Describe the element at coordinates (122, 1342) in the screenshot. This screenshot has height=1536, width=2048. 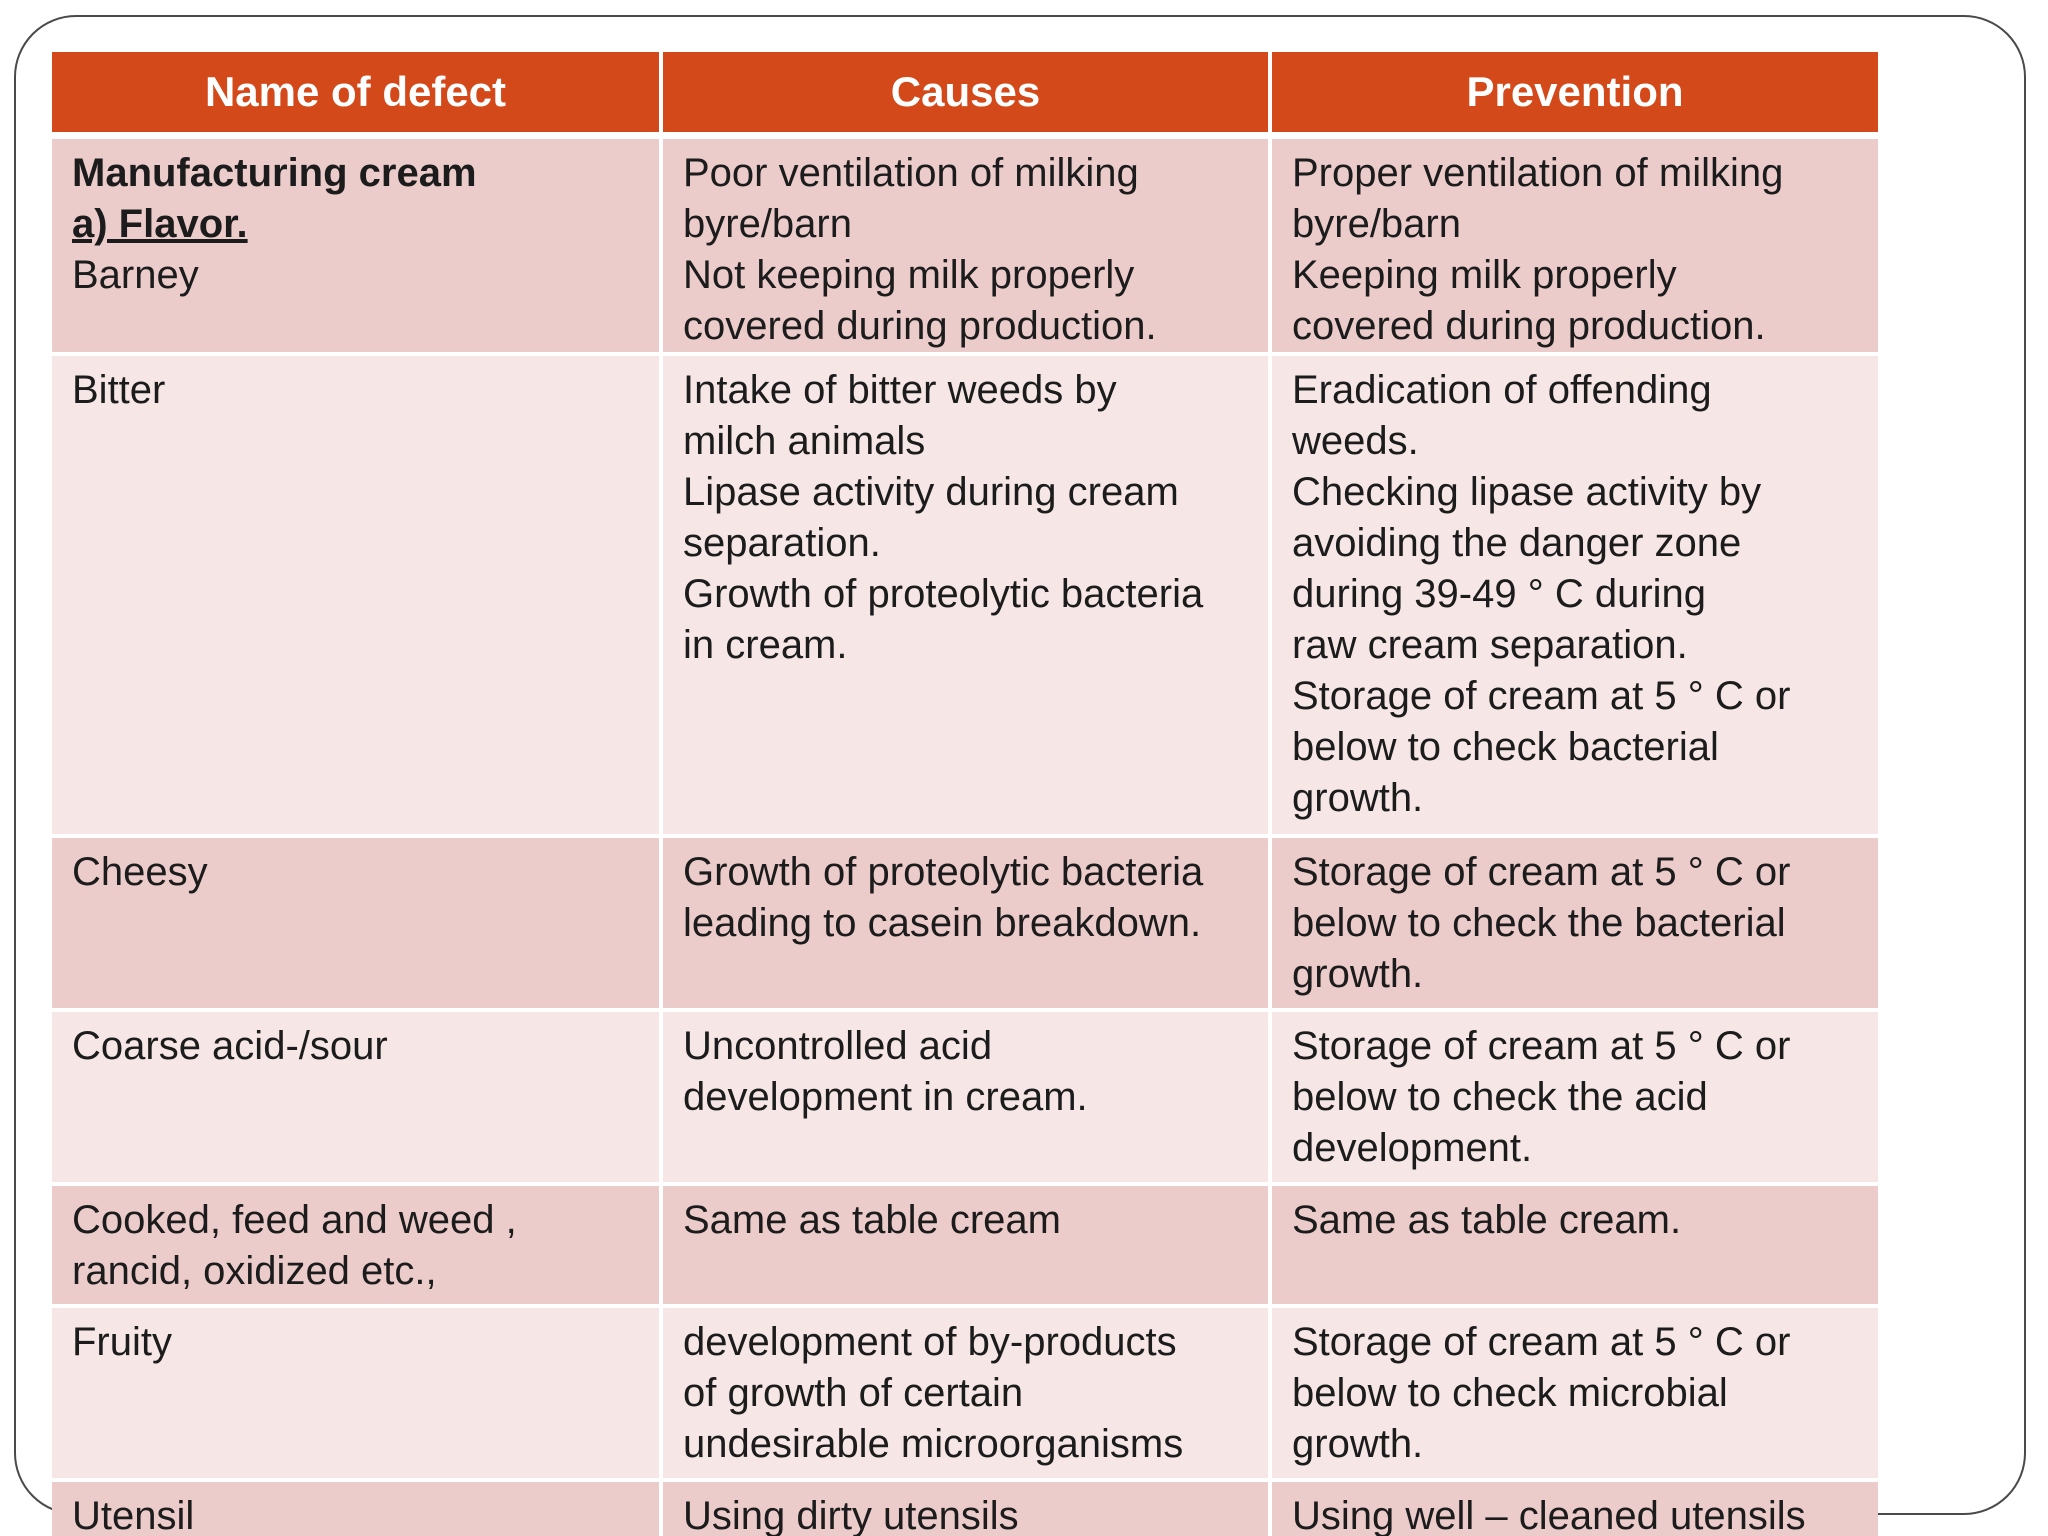
I see `defect-name: Fruity` at that location.